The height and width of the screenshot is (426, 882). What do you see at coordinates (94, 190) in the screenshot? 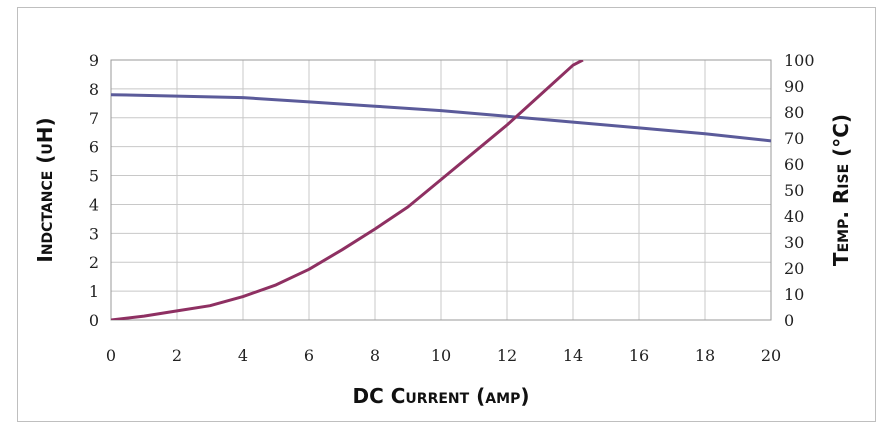
I see `left-axis-ticks: 0 1 2 3 4 5 6 7 8 9` at bounding box center [94, 190].